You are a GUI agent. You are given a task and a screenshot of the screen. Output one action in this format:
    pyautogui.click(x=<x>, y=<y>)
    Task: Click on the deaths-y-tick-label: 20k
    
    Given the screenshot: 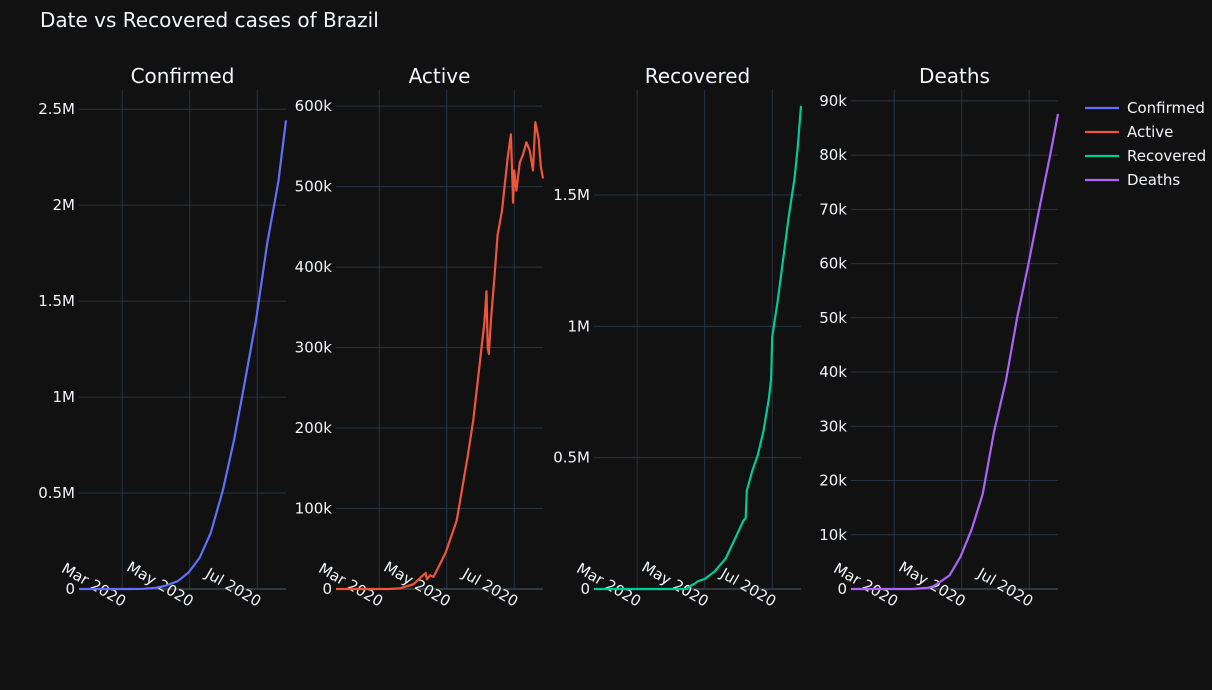 What is the action you would take?
    pyautogui.click(x=833, y=481)
    